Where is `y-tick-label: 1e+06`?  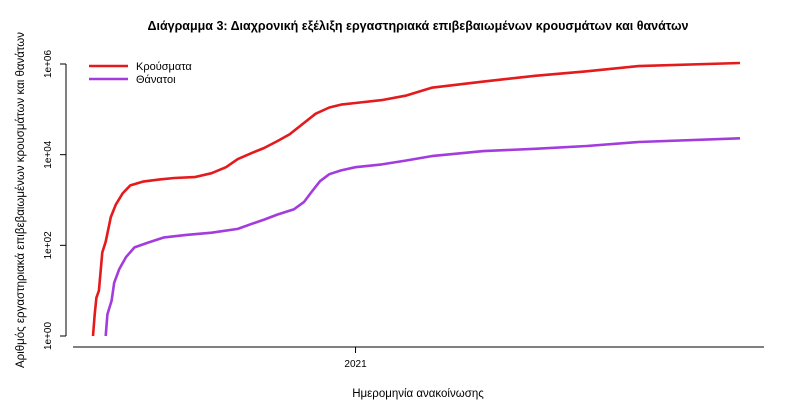
y-tick-label: 1e+06 is located at coordinates (48, 64).